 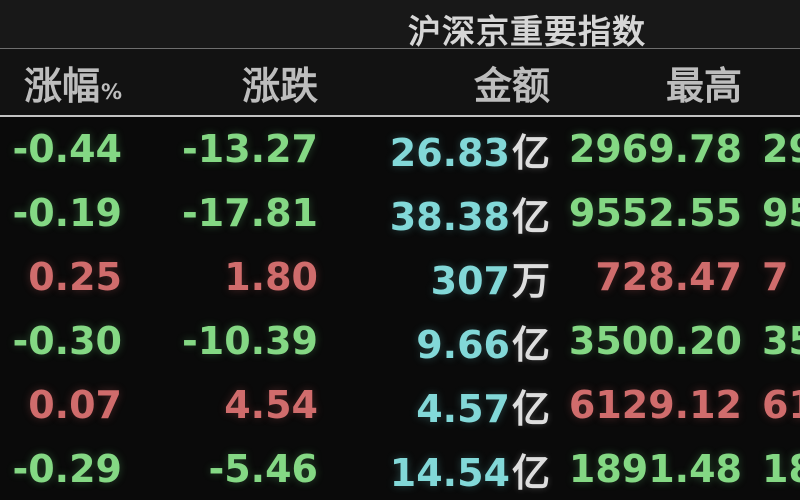 I want to click on change-cell: -10.39, so click(x=250, y=341).